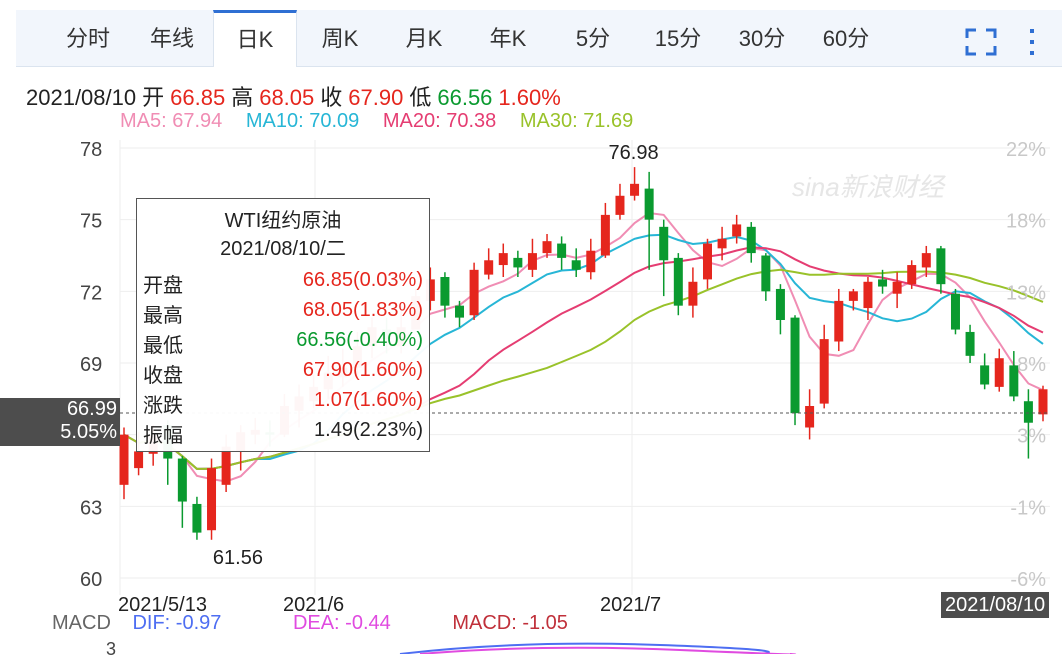 The height and width of the screenshot is (660, 1064). What do you see at coordinates (846, 38) in the screenshot?
I see `tab-60min: 60分` at bounding box center [846, 38].